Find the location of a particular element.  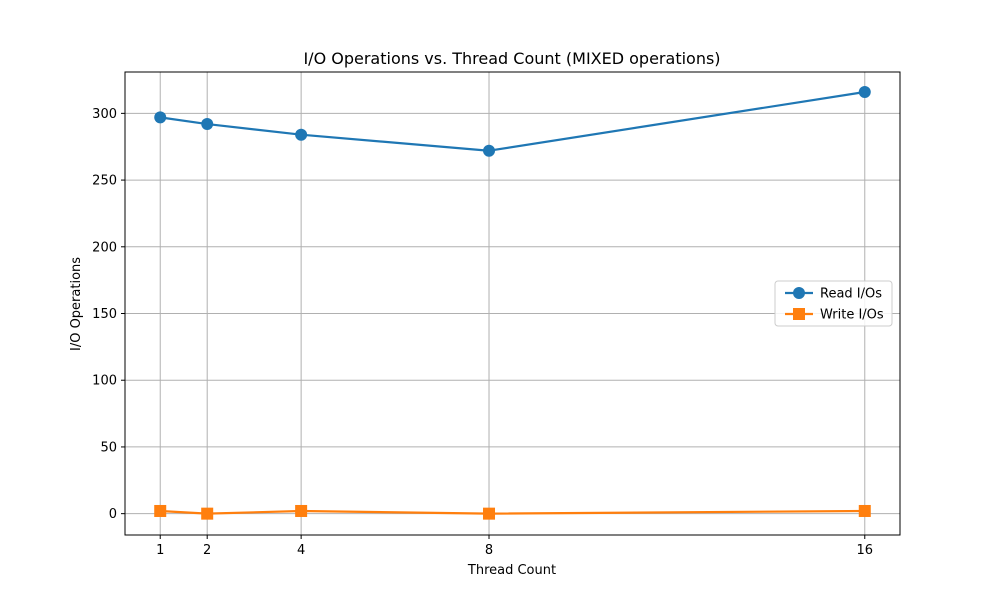

x-tick-label: 16 is located at coordinates (864, 550).